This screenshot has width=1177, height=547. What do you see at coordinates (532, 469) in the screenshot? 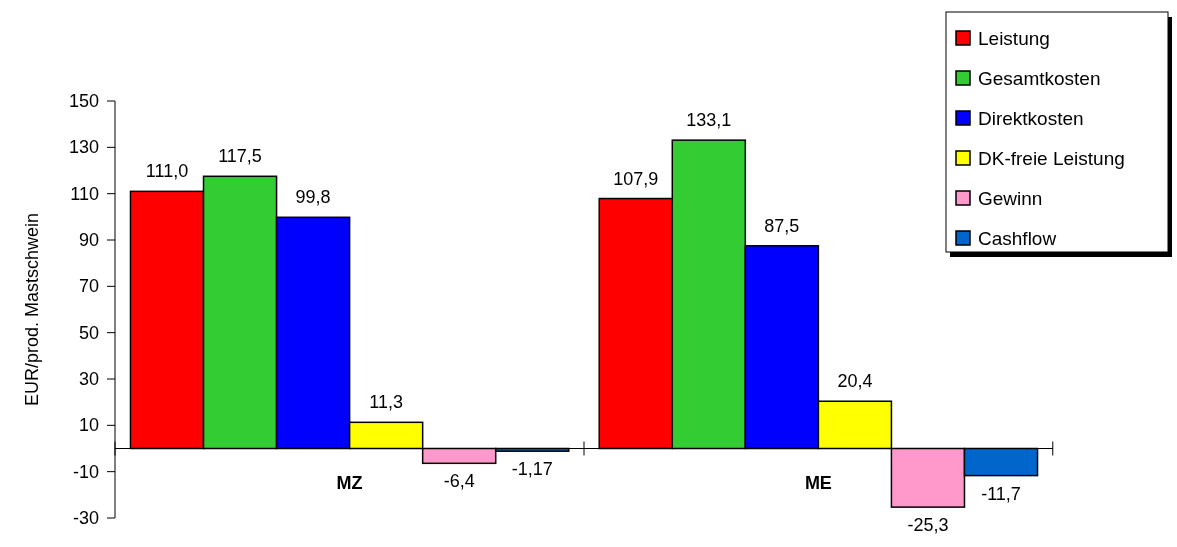
I see `data-label: -1,17` at bounding box center [532, 469].